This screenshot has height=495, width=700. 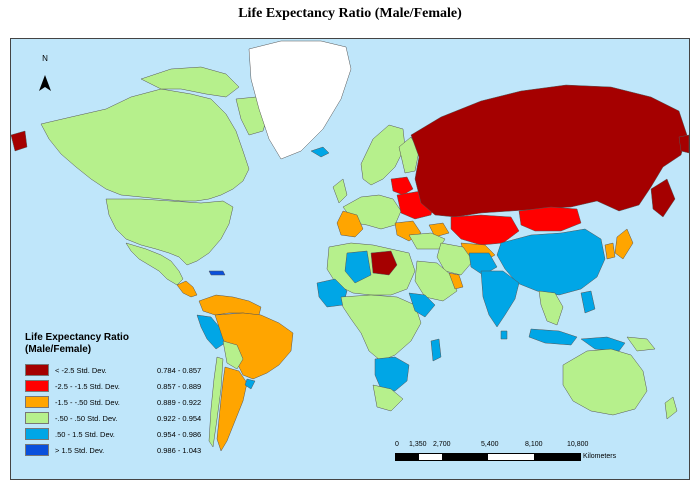 What do you see at coordinates (179, 370) in the screenshot?
I see `legend-range: 0.784 - 0.857` at bounding box center [179, 370].